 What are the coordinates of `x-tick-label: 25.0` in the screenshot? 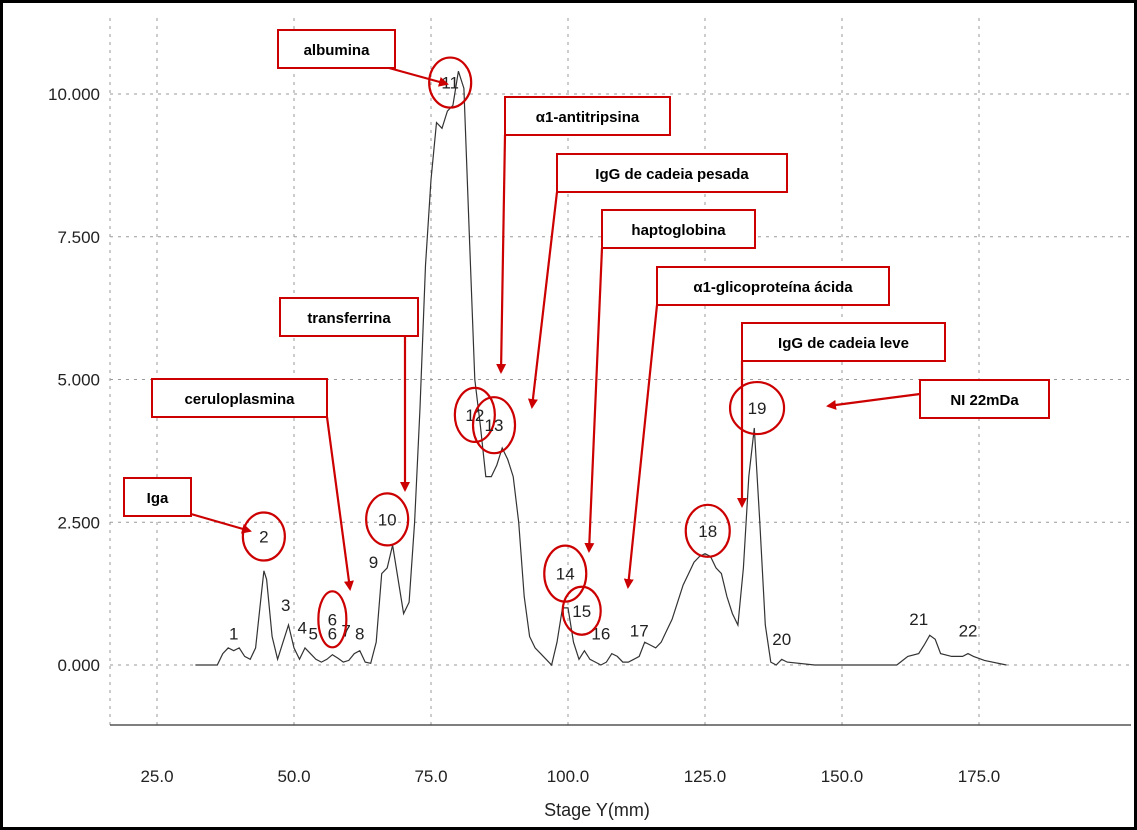 It's located at (156, 776).